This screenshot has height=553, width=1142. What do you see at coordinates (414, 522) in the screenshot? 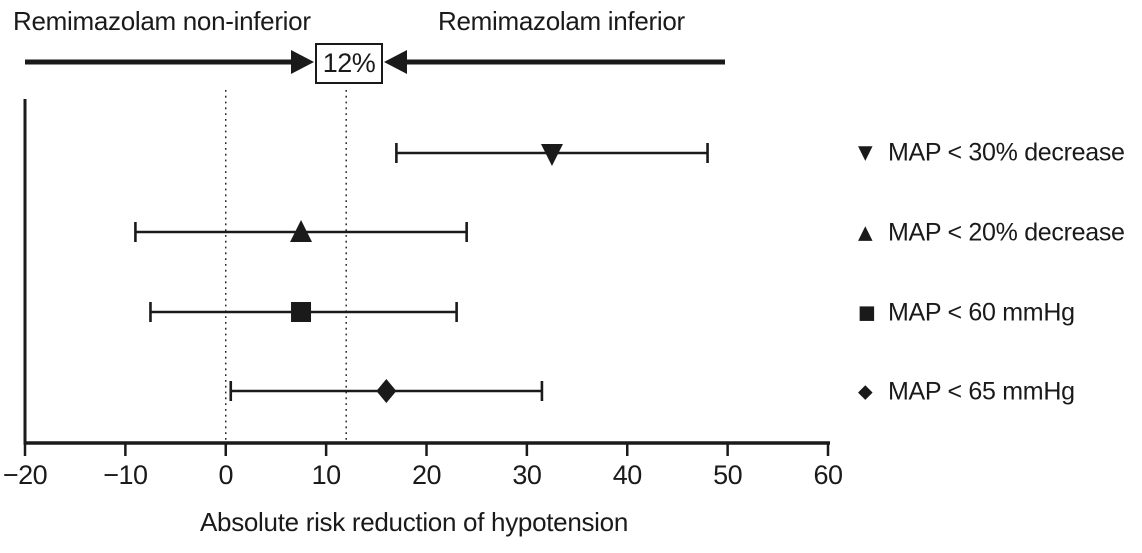
I see `x-axis-label: Absolute risk reduction of hypotension` at bounding box center [414, 522].